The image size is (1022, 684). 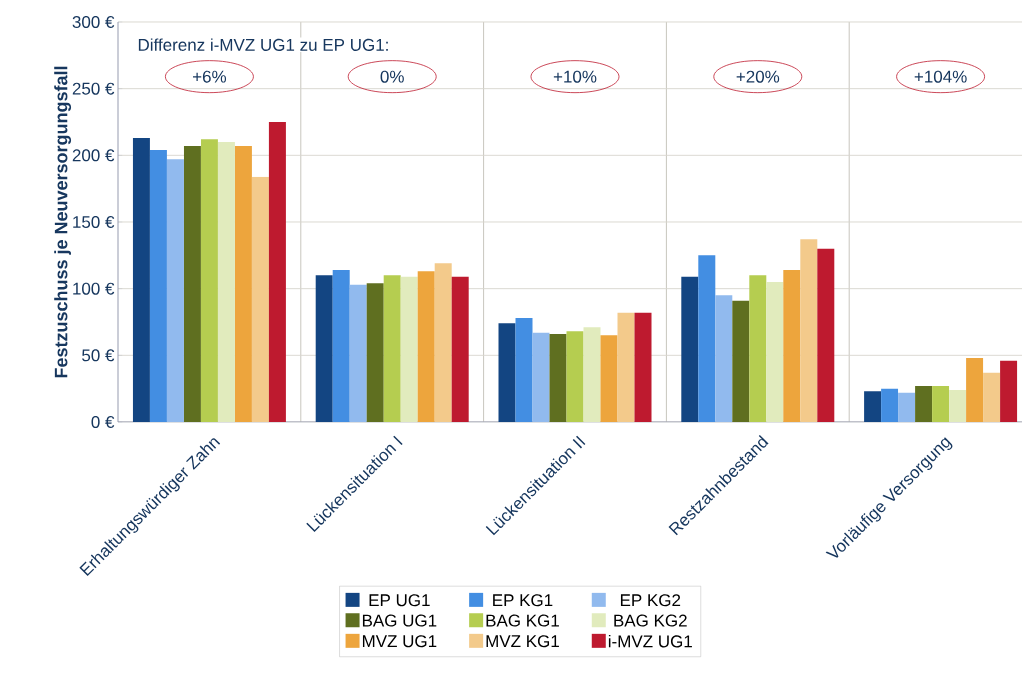 What do you see at coordinates (103, 422) in the screenshot?
I see `y-tick-label: 0 €` at bounding box center [103, 422].